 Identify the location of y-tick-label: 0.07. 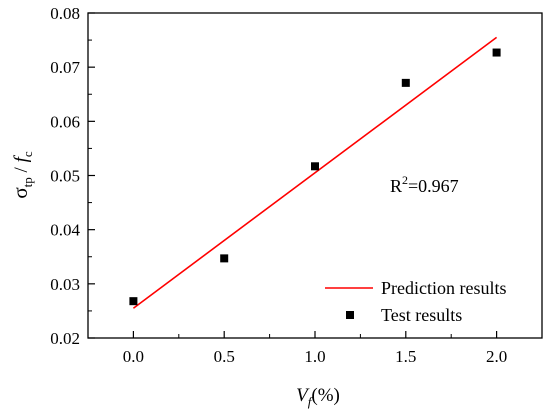
(65, 67).